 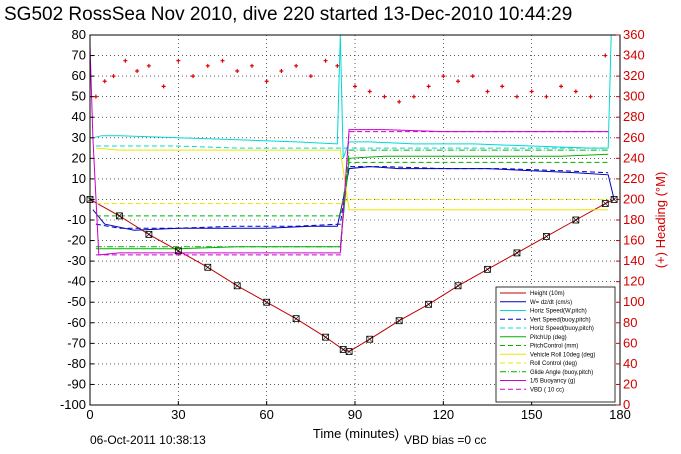 What do you see at coordinates (76, 322) in the screenshot?
I see `y-tick-label: -60` at bounding box center [76, 322].